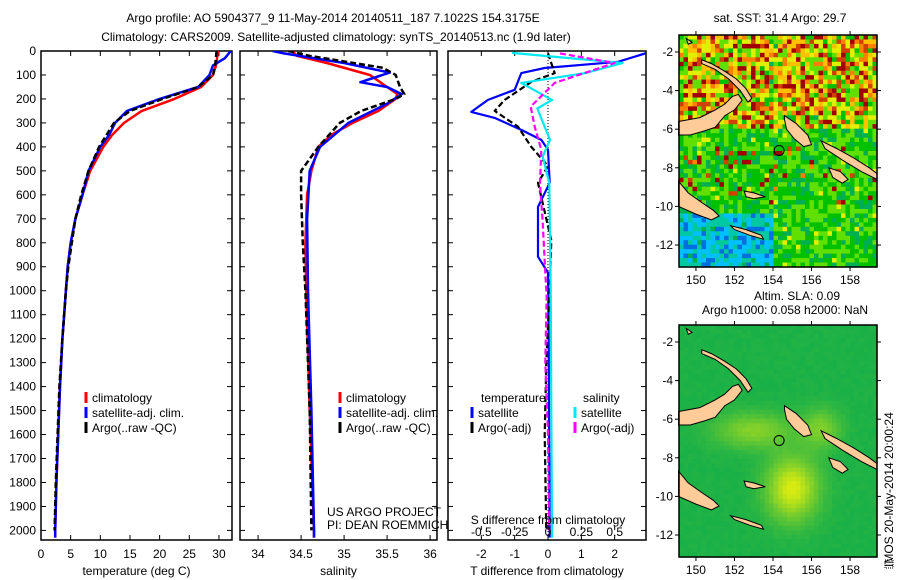  What do you see at coordinates (665, 245) in the screenshot?
I see `lat-tick-label: -12` at bounding box center [665, 245].